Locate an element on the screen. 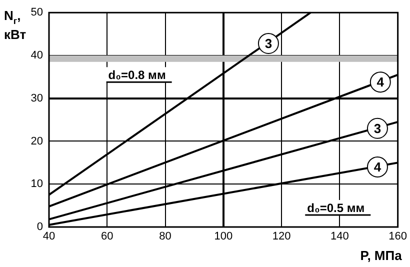 The width and height of the screenshot is (410, 267). x-tick-label: 120 is located at coordinates (281, 236).